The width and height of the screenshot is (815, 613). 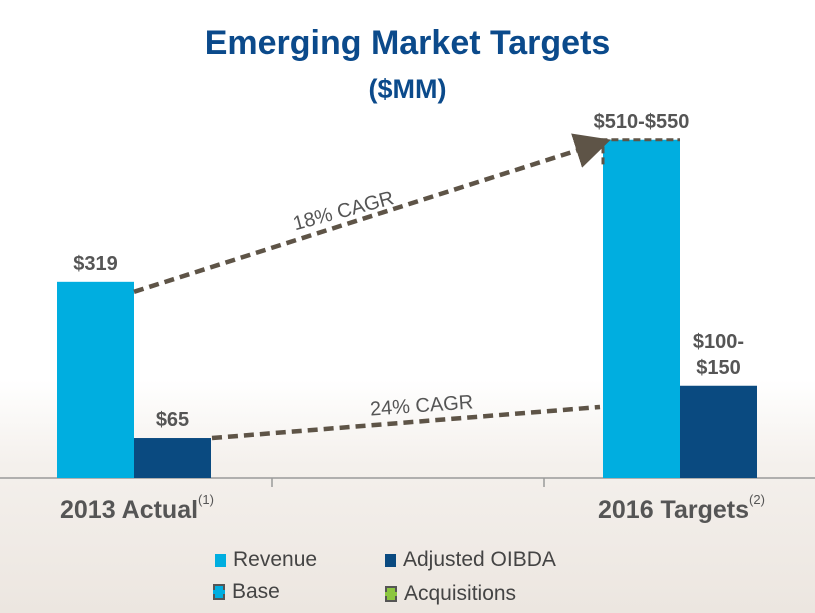 I want to click on category-label-2016: 2016 Targets(2), so click(x=681, y=508).